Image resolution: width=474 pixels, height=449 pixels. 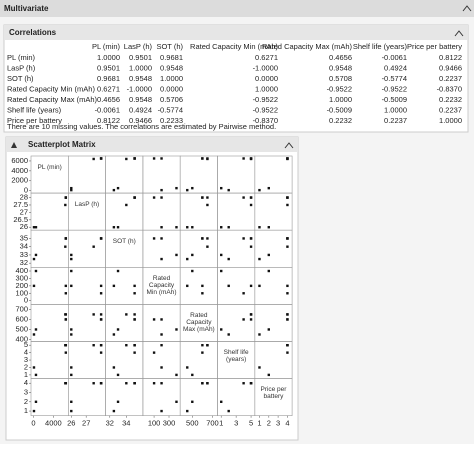 What do you see at coordinates (236, 32) in the screenshot?
I see `correlations-header` at bounding box center [236, 32].